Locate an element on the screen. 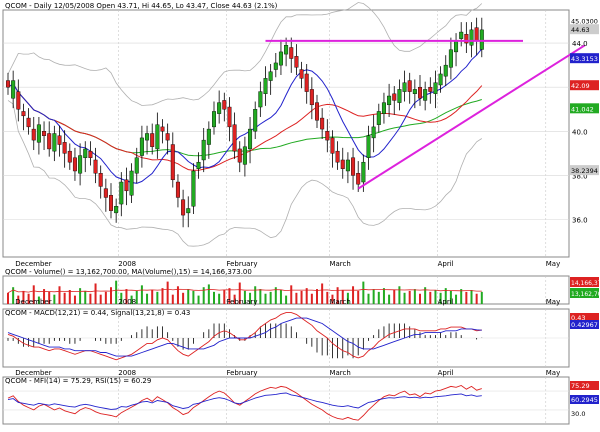 This screenshot has height=432, width=600. trendline-support is located at coordinates (471, 117).